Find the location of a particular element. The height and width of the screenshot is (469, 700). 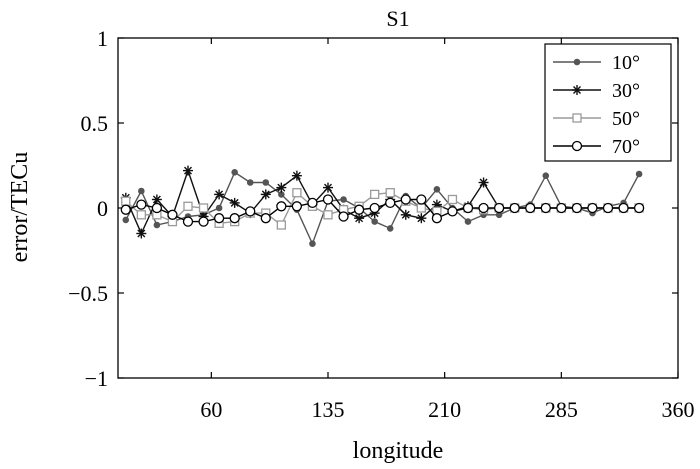

x-axis-label: longitude is located at coordinates (398, 451).